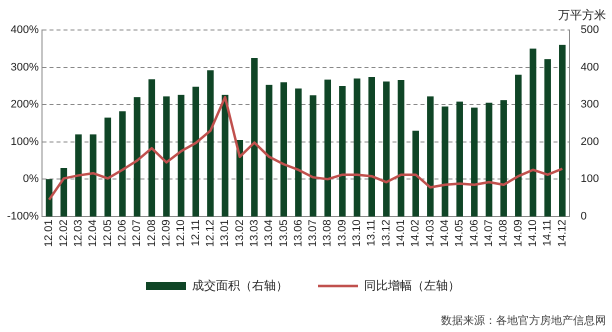 This screenshot has height=332, width=612. What do you see at coordinates (152, 233) in the screenshot?
I see `x-tick-label: 12.08` at bounding box center [152, 233].